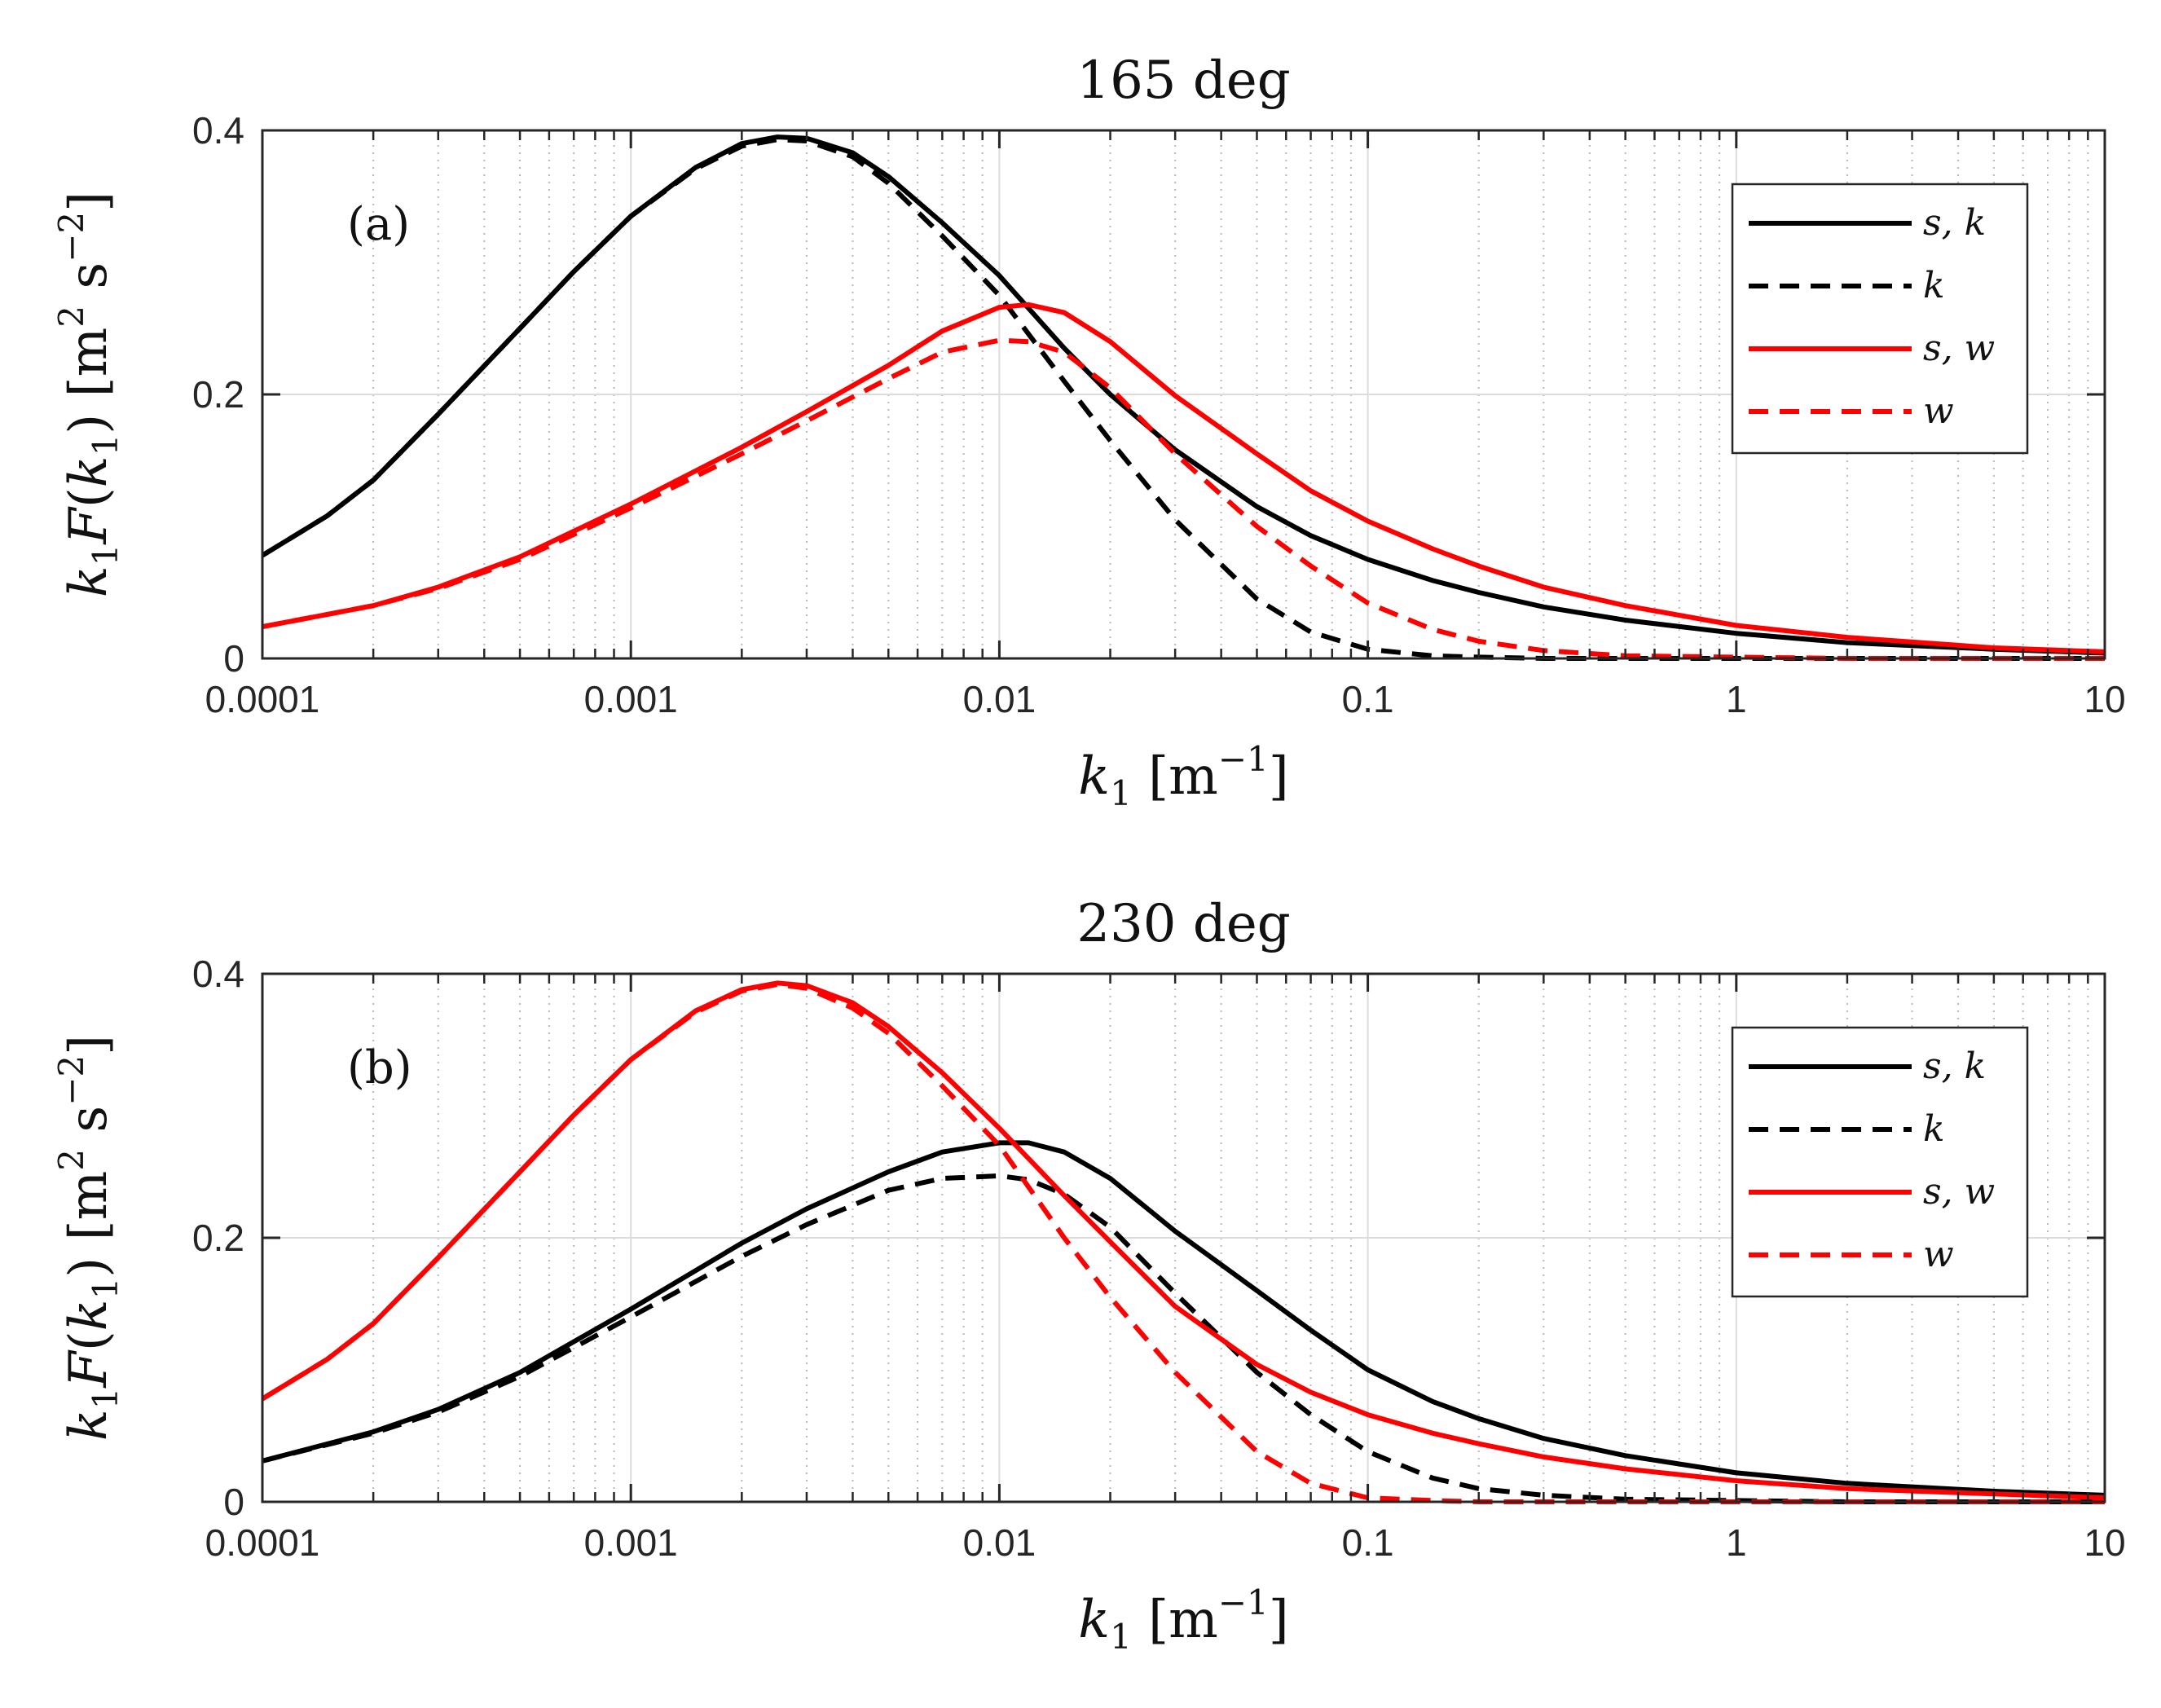 The height and width of the screenshot is (1708, 2161). What do you see at coordinates (378, 225) in the screenshot?
I see `panel-label: (a)` at bounding box center [378, 225].